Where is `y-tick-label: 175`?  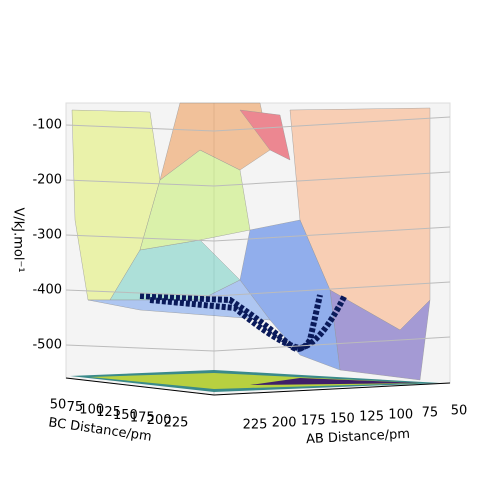 y-tick-label: 175 is located at coordinates (142, 417).